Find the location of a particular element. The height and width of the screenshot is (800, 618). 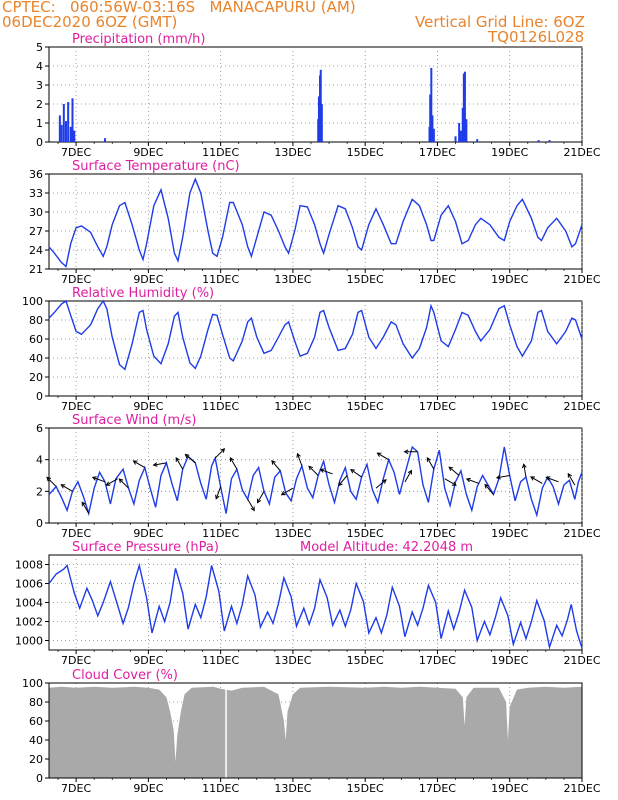

y-tick-label: 1006 is located at coordinates (29, 584).